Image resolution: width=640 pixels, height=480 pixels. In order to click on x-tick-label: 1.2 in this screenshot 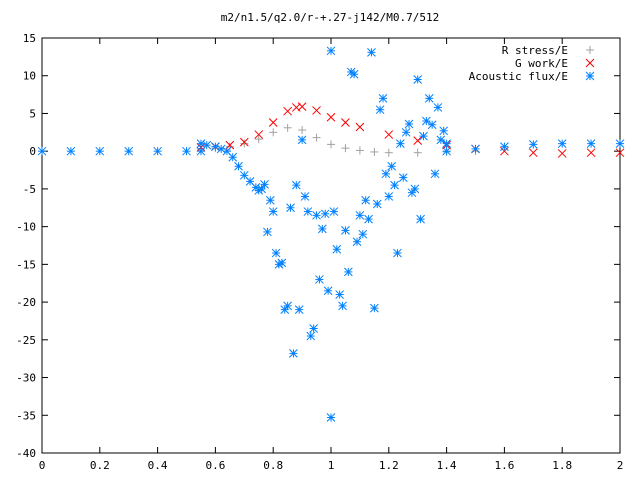, I will do `click(389, 465)`.